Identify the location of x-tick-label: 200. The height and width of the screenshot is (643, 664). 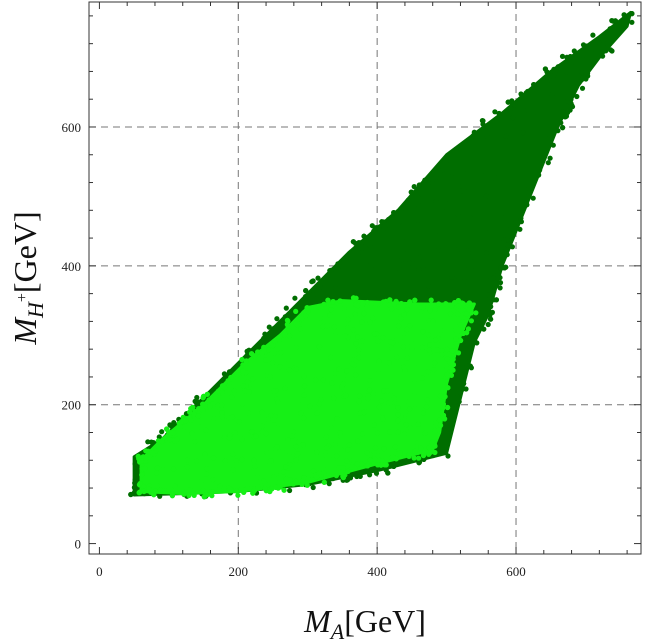
(239, 571).